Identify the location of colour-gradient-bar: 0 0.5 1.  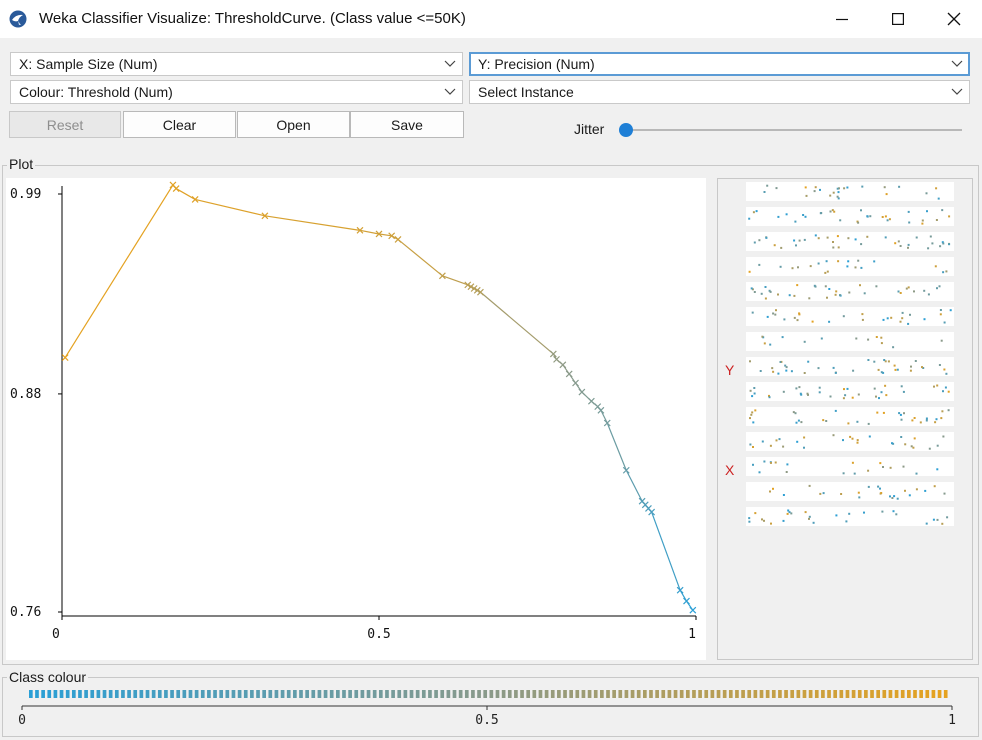
(487, 709).